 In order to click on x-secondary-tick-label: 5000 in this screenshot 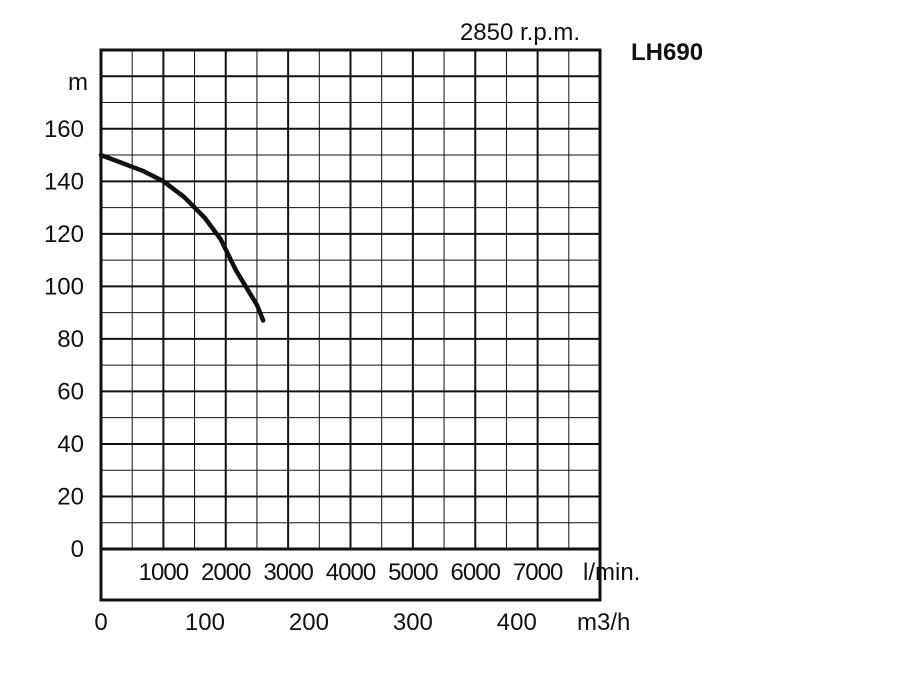, I will do `click(413, 572)`.